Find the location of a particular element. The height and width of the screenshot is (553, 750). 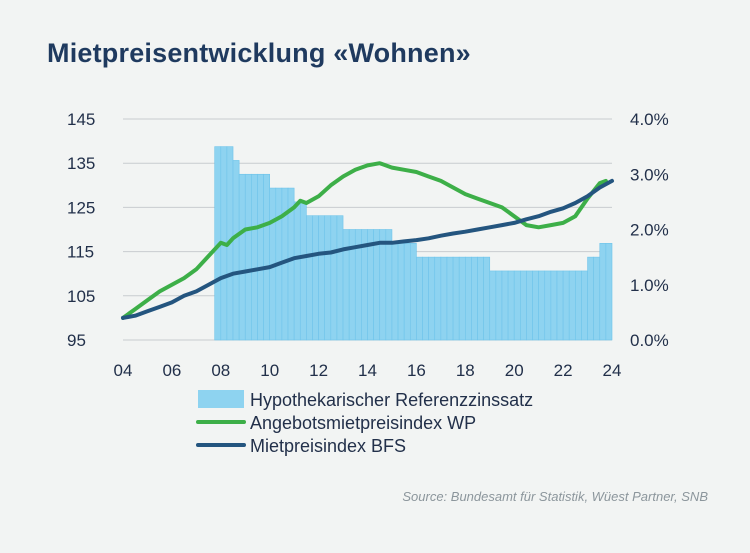

x-tick-label: 22 is located at coordinates (563, 370).